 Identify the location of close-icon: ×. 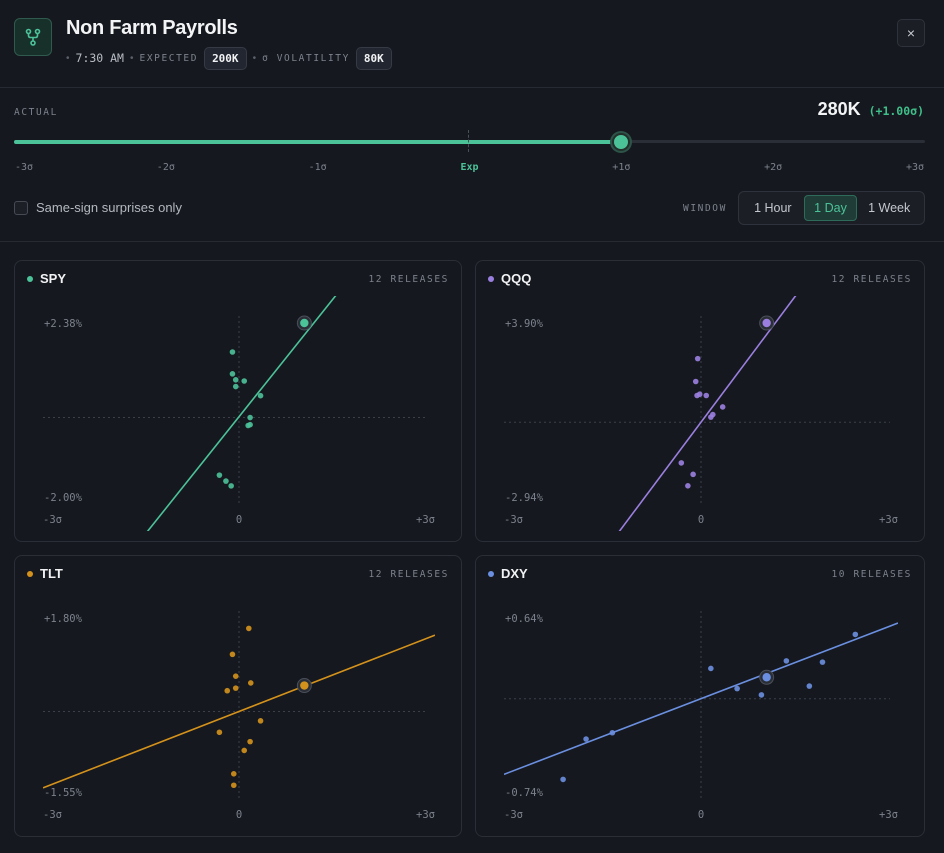
(911, 33).